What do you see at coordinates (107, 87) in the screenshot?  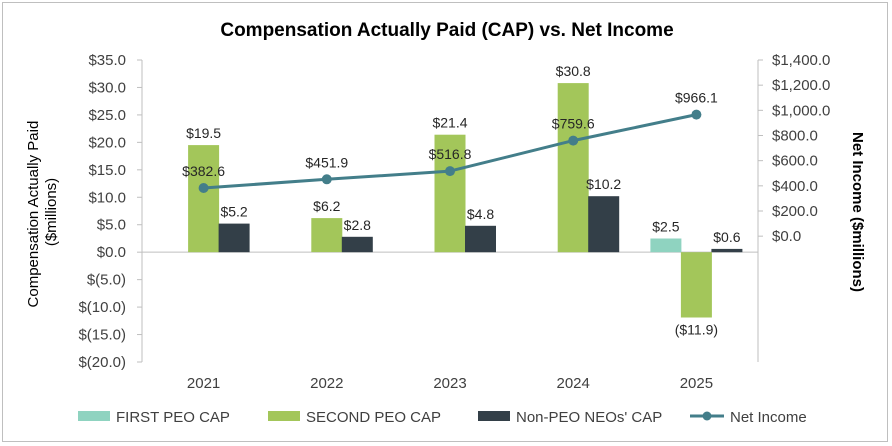 I see `left-tick-label: $30.0` at bounding box center [107, 87].